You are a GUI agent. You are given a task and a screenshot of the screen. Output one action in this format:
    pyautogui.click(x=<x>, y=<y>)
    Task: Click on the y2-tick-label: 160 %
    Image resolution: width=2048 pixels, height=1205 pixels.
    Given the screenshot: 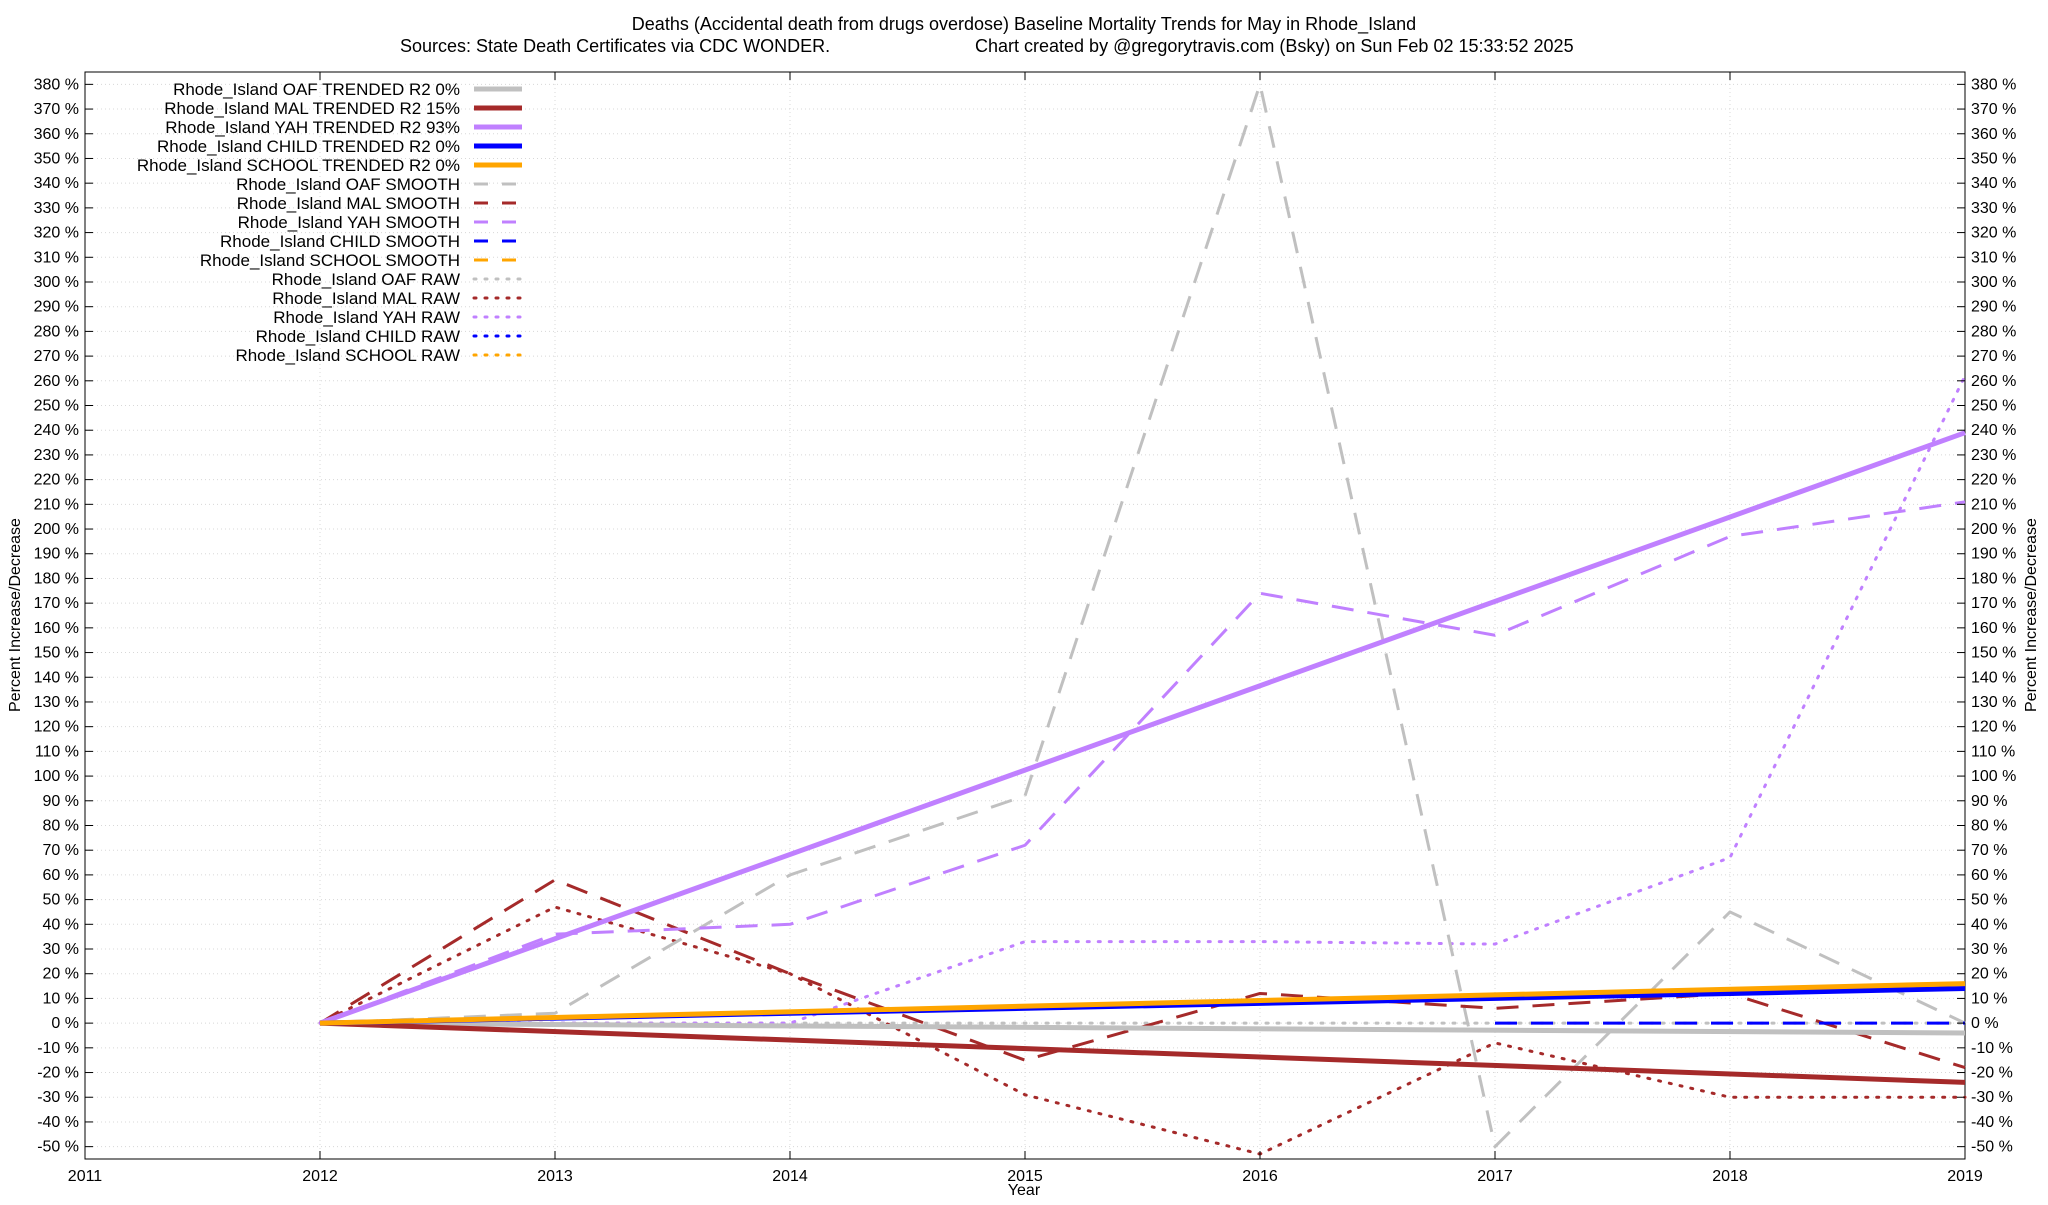 What is the action you would take?
    pyautogui.click(x=1993, y=628)
    